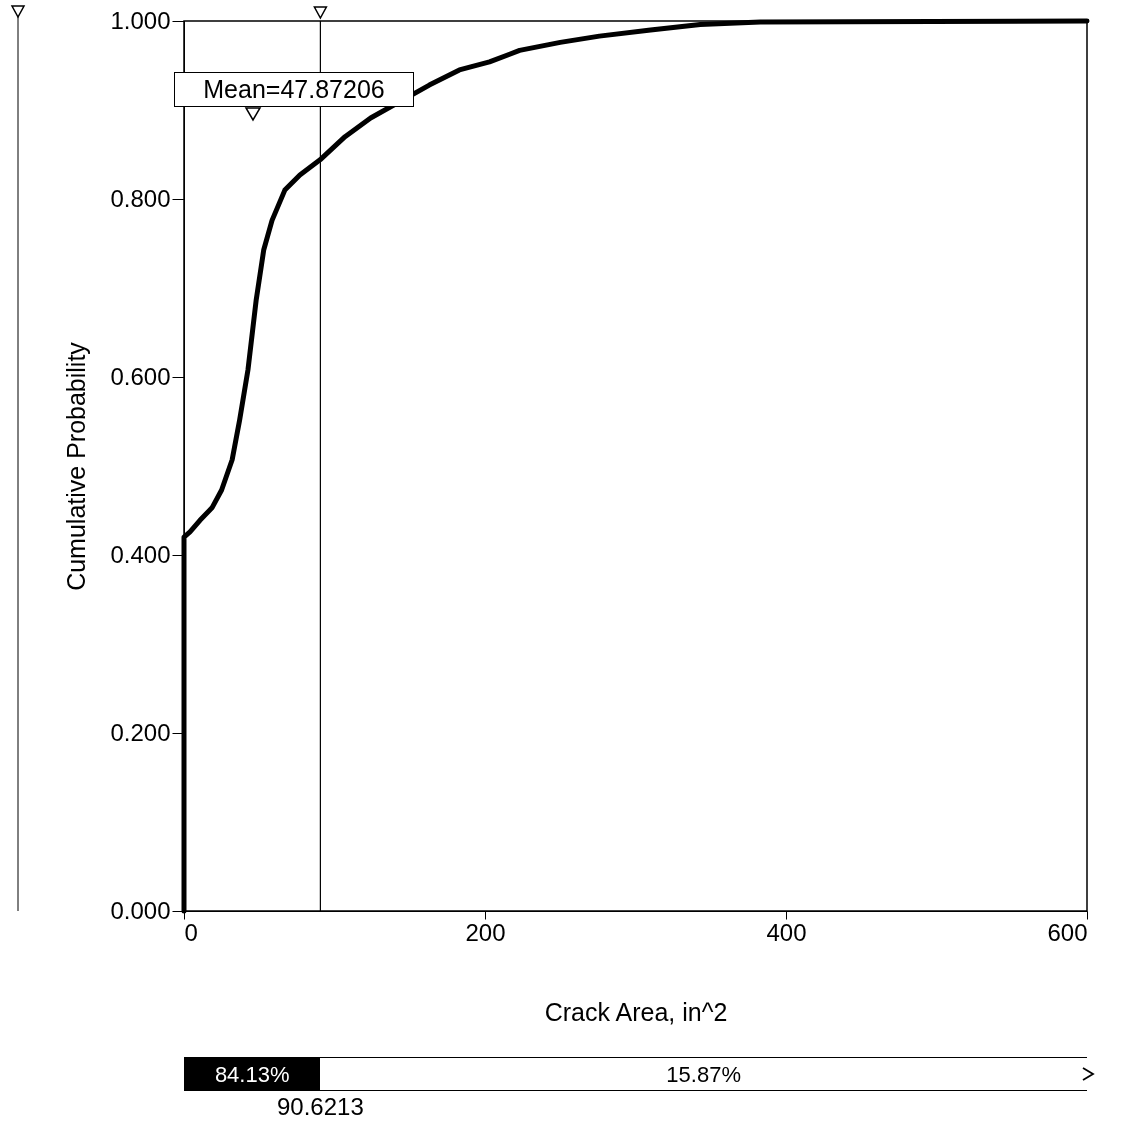 The width and height of the screenshot is (1122, 1126). Describe the element at coordinates (140, 376) in the screenshot. I see `y-tick-label: 0.600` at that location.